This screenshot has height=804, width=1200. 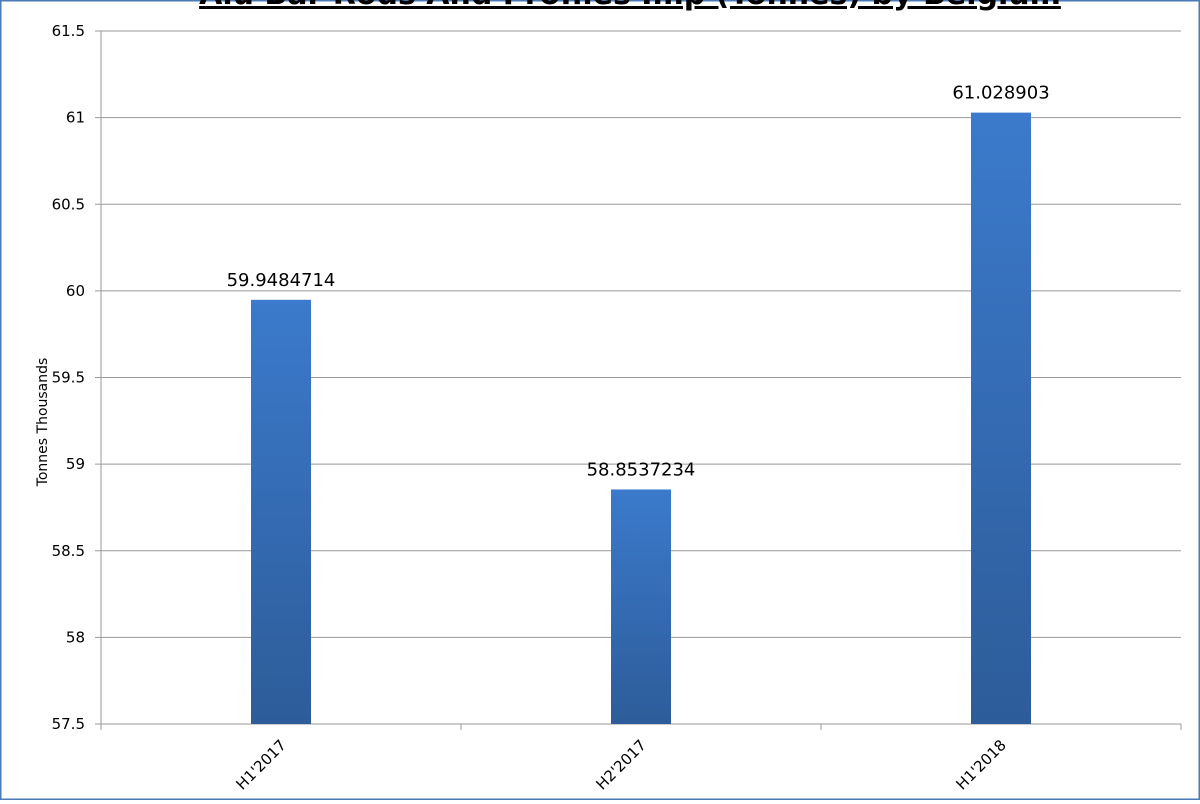 I want to click on y-tick-label: 58, so click(x=75, y=637).